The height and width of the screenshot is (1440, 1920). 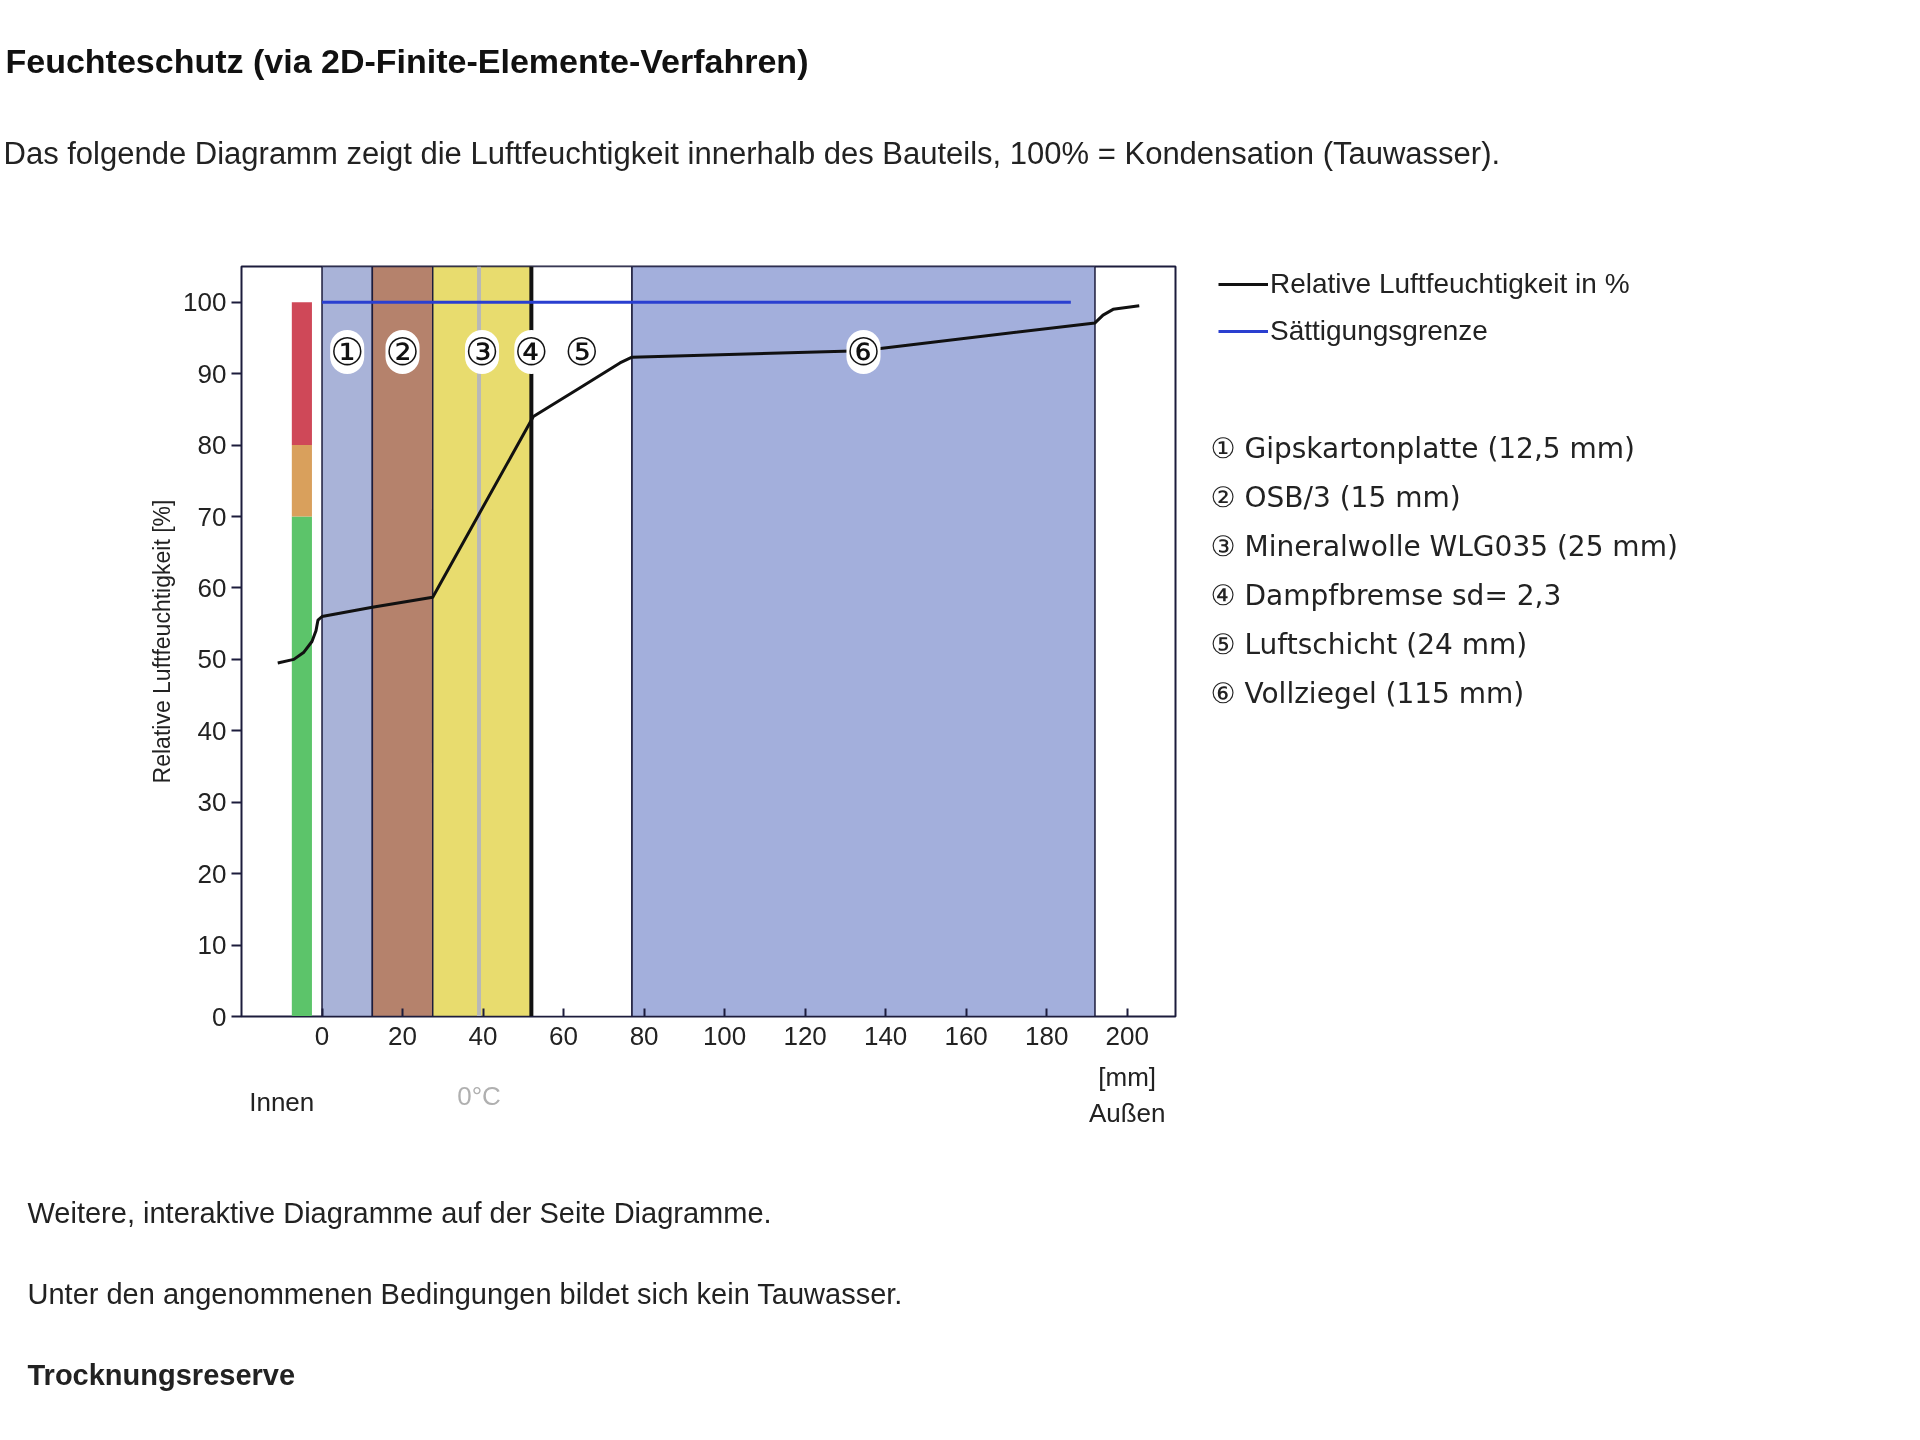 I want to click on band-label: ⑤, so click(x=581, y=352).